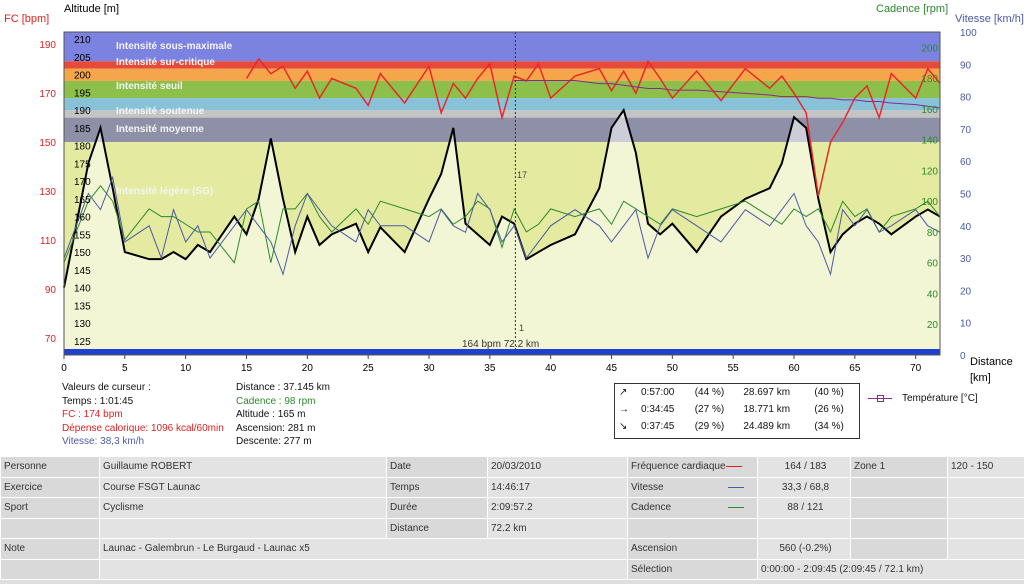 The width and height of the screenshot is (1024, 584). What do you see at coordinates (82, 235) in the screenshot?
I see `altitude-tick-label: 155` at bounding box center [82, 235].